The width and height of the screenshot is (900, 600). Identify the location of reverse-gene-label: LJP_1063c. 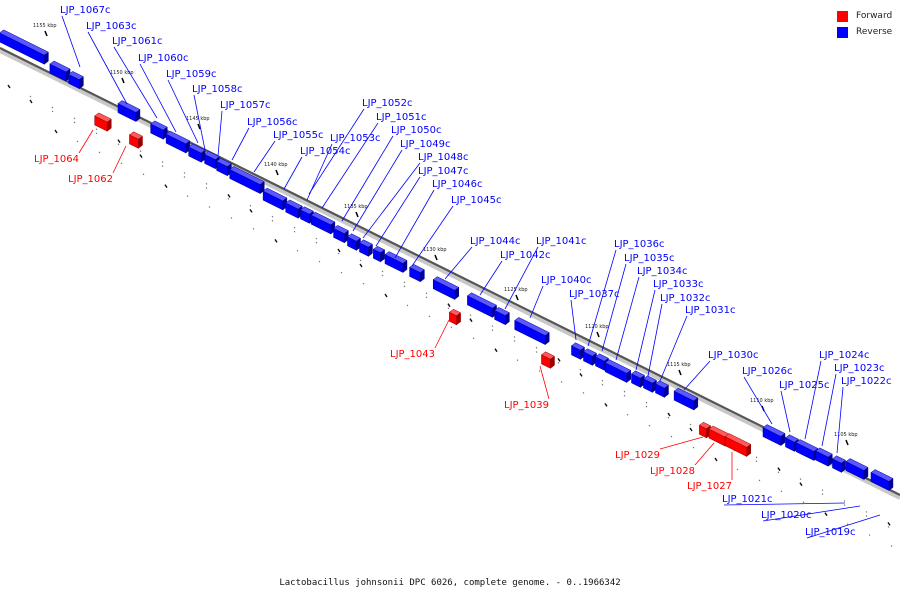
(111, 26).